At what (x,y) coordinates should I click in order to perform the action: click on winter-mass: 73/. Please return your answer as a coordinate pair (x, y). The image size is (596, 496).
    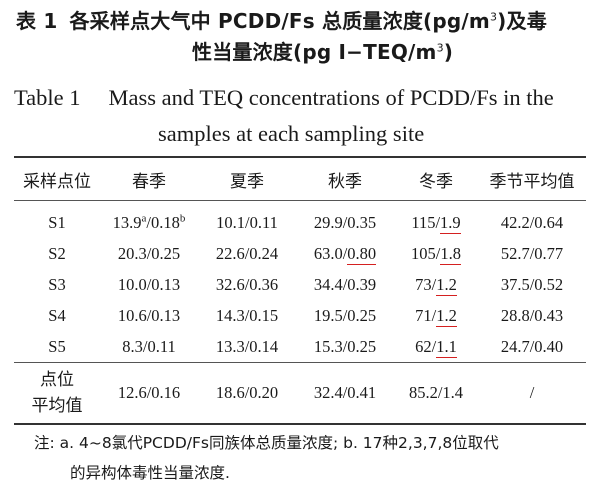
    Looking at the image, I should click on (426, 284).